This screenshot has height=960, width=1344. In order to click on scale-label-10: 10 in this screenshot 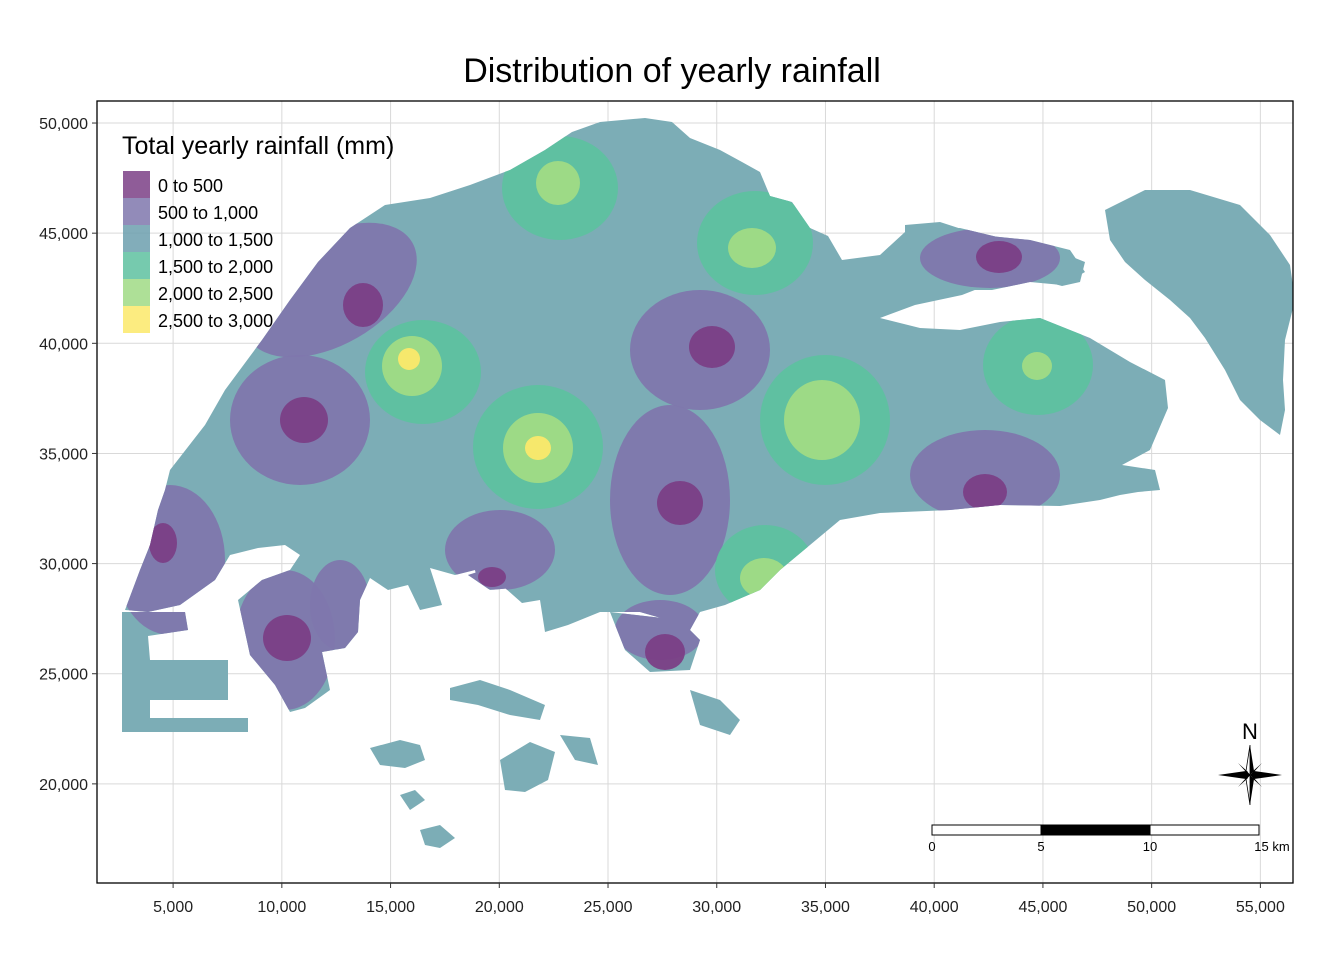, I will do `click(1150, 846)`.